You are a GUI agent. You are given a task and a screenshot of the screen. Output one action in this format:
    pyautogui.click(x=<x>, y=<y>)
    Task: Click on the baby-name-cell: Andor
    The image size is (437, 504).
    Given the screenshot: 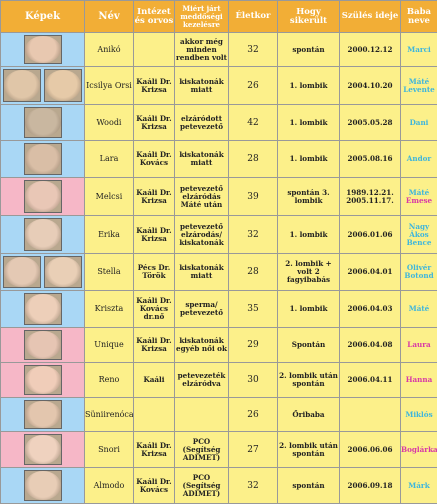 What is the action you would take?
    pyautogui.click(x=419, y=159)
    